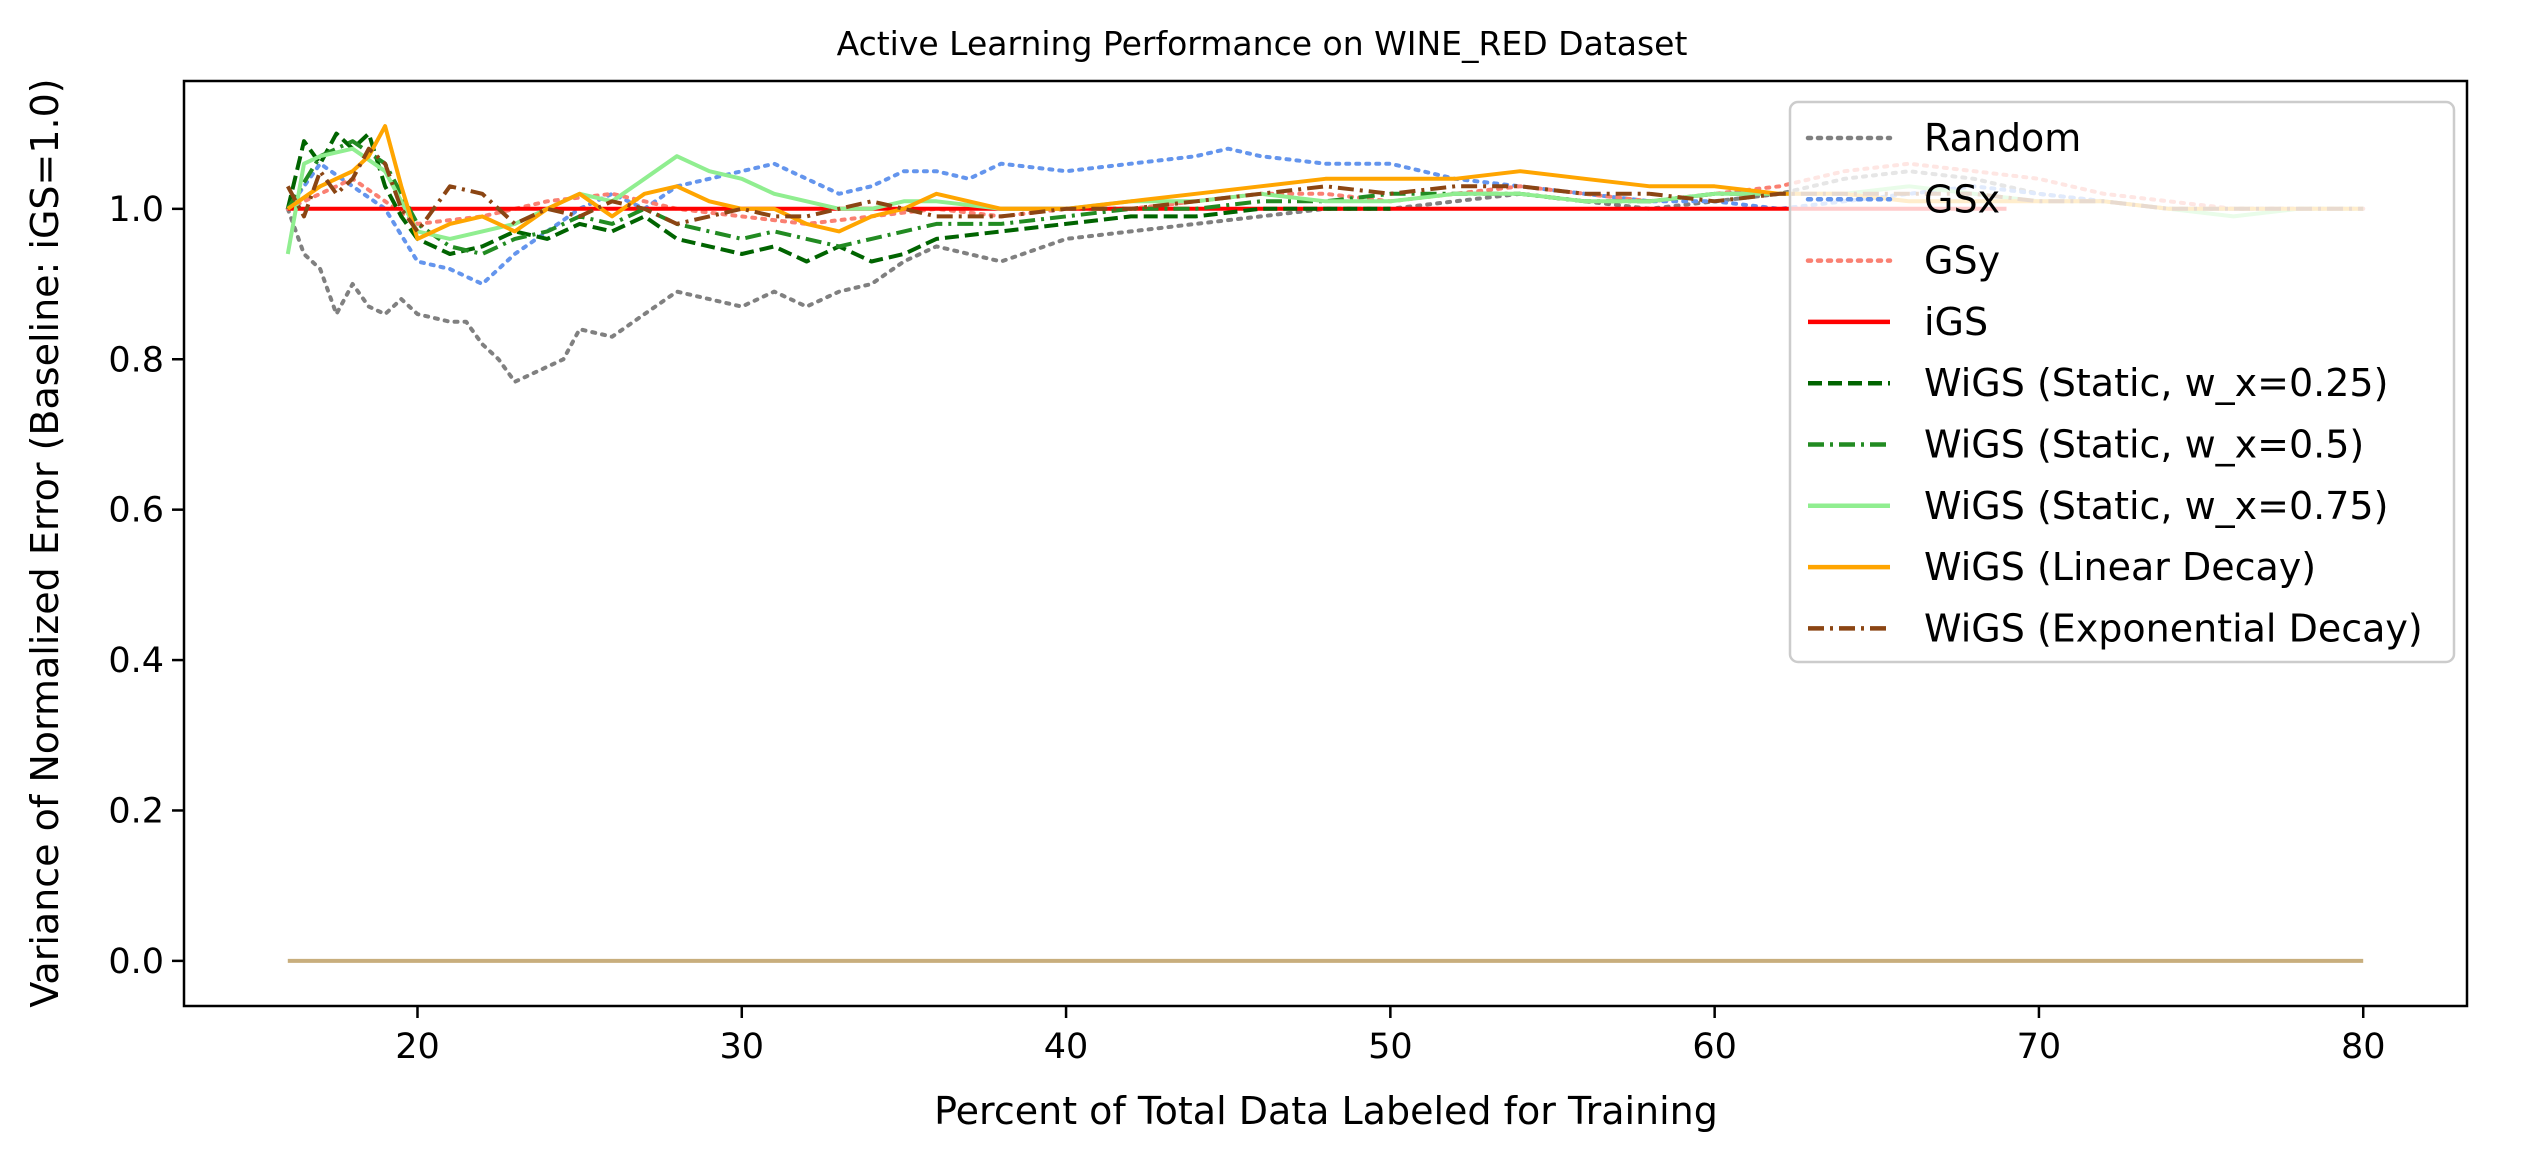  Describe the element at coordinates (742, 1047) in the screenshot. I see `x-tick-label: 30` at that location.